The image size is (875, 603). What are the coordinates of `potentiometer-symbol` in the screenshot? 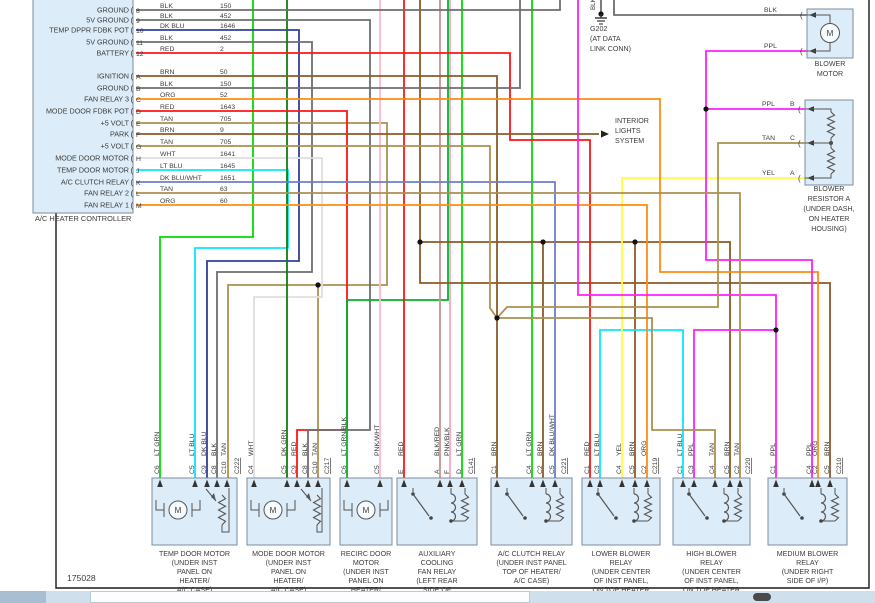 It's located at (317, 510).